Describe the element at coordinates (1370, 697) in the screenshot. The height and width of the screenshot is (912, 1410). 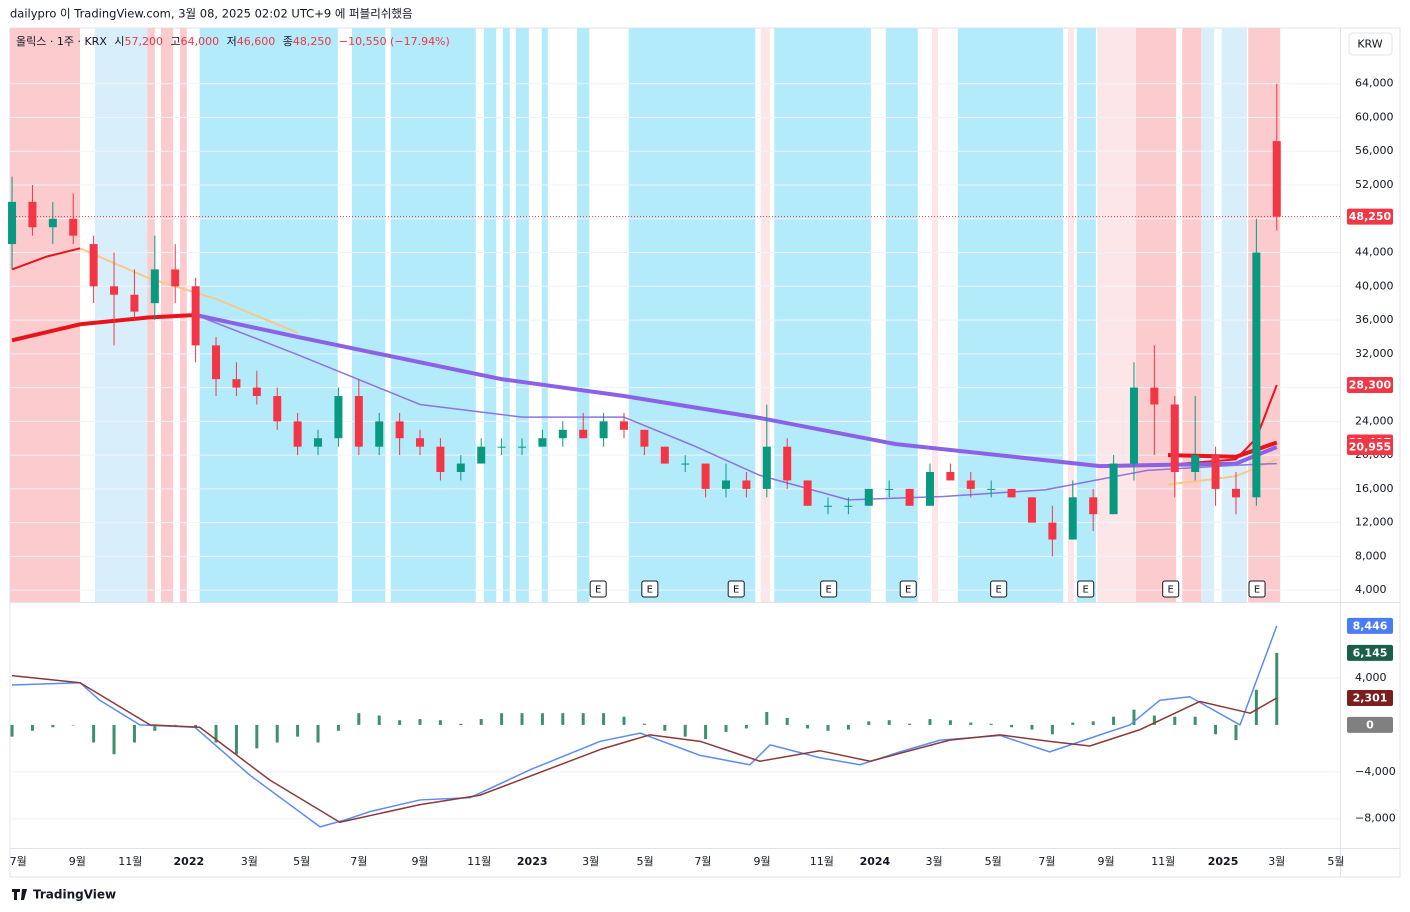
I see `price-tag-label: 2,301` at that location.